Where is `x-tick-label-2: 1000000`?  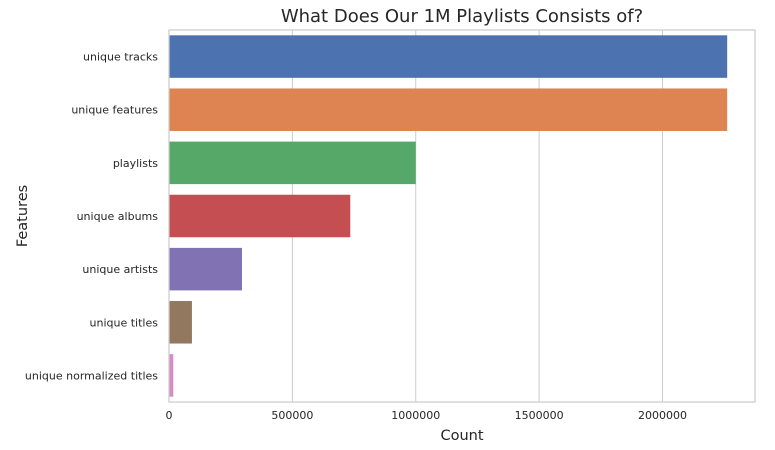 x-tick-label-2: 1000000 is located at coordinates (415, 415).